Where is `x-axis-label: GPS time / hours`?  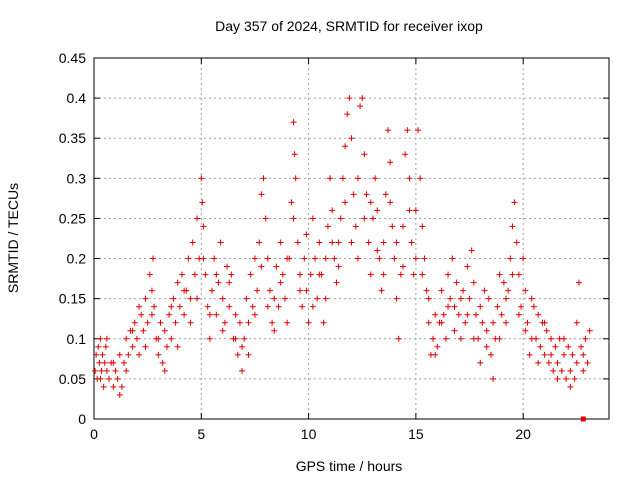
x-axis-label: GPS time / hours is located at coordinates (349, 466).